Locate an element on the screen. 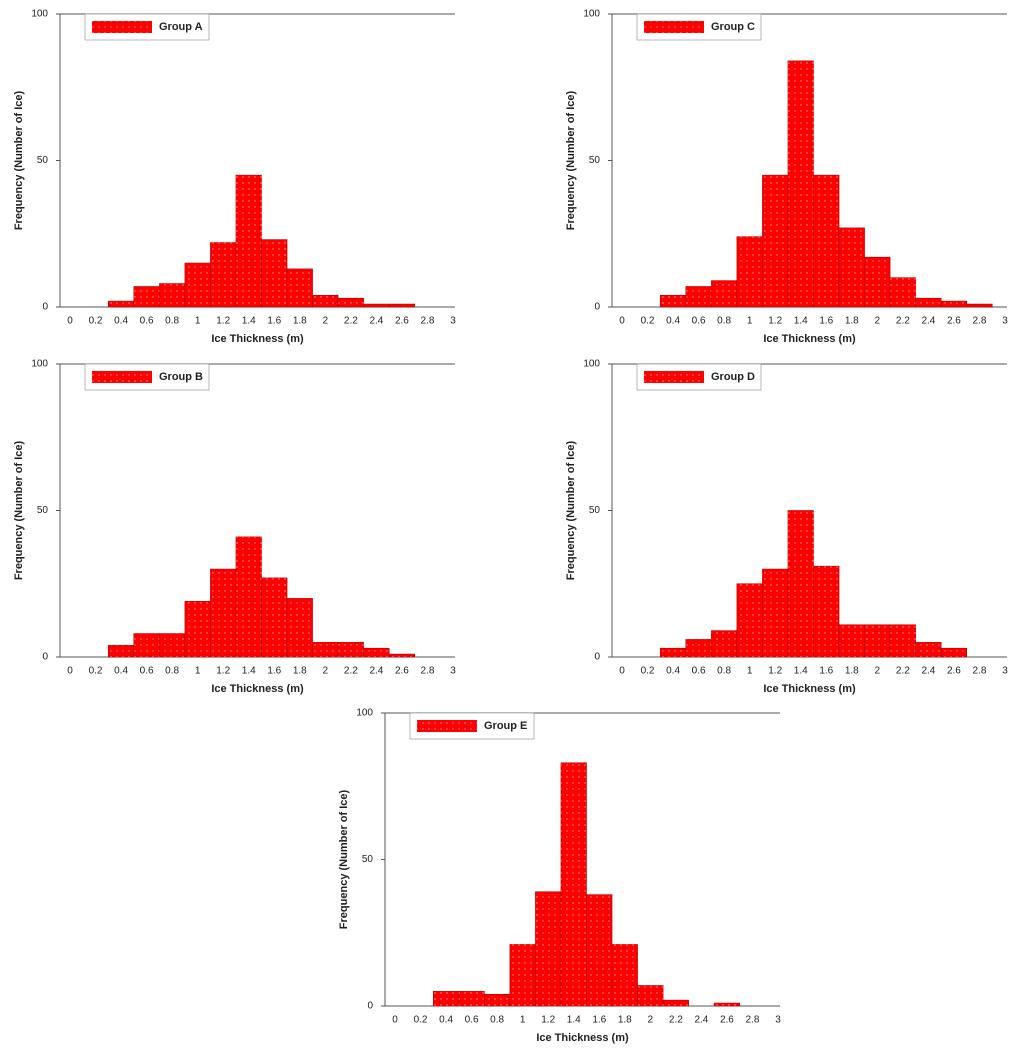 The image size is (1024, 1054). x-tick-label: 0 is located at coordinates (70, 671).